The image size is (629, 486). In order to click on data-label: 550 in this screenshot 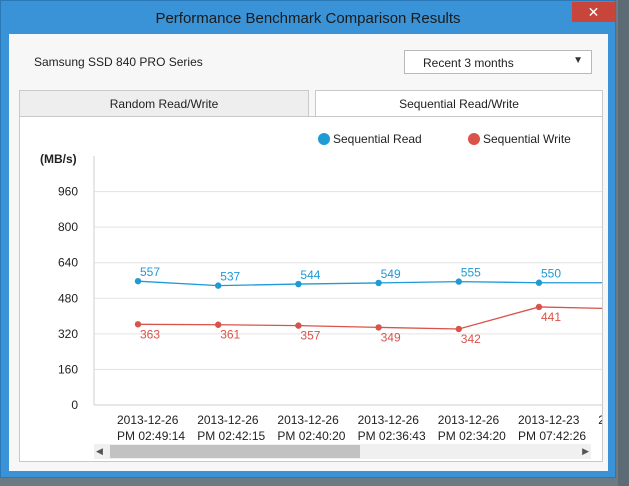, I will do `click(551, 274)`.